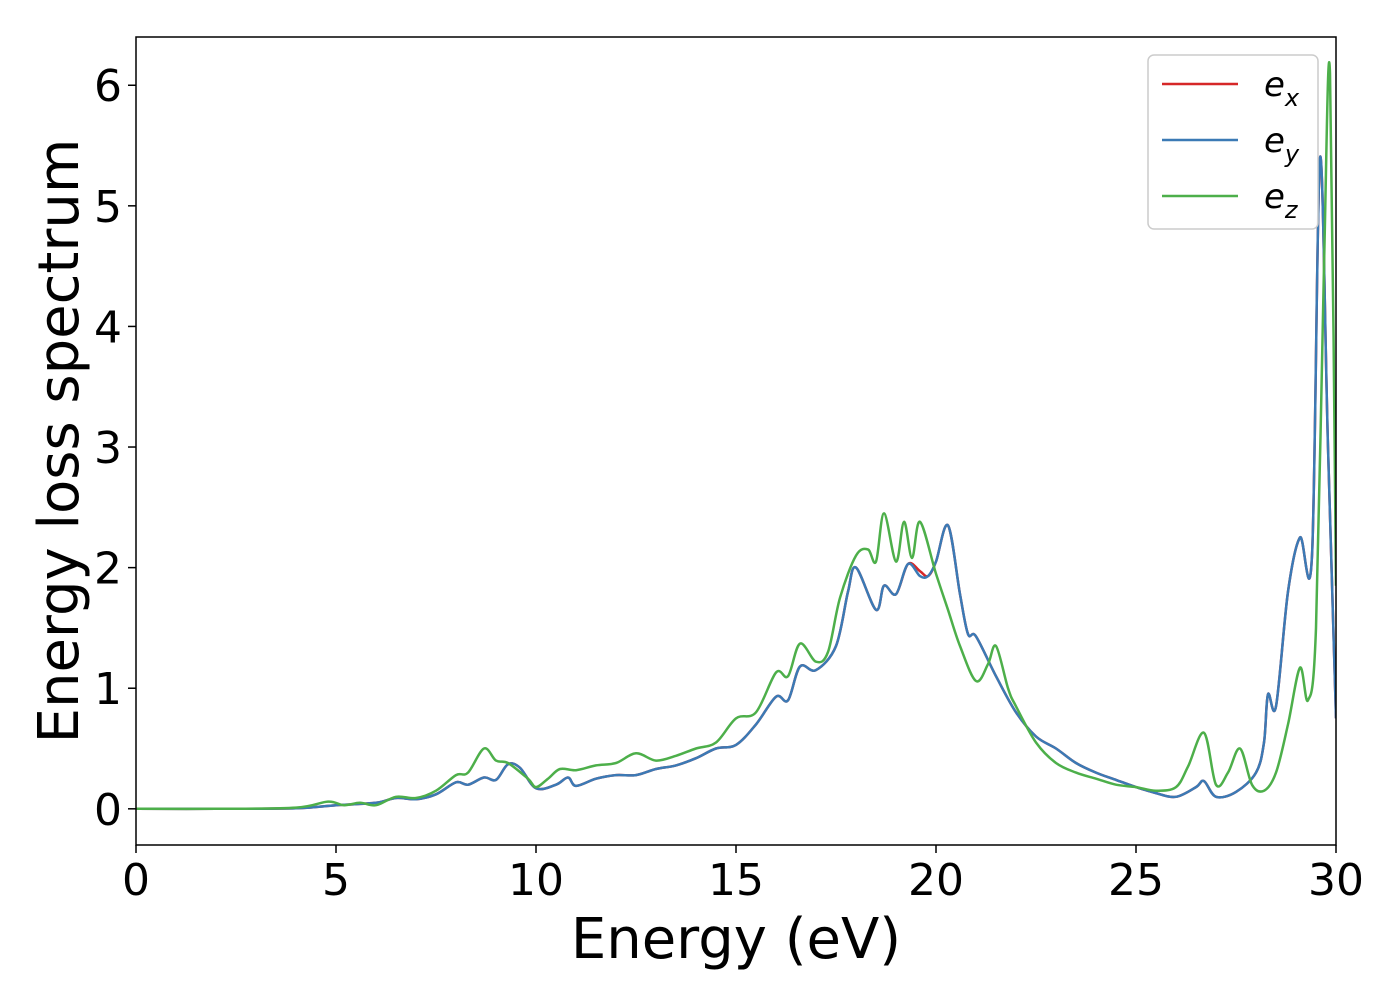 The width and height of the screenshot is (1400, 1000). I want to click on y-tick-label: 4, so click(108, 327).